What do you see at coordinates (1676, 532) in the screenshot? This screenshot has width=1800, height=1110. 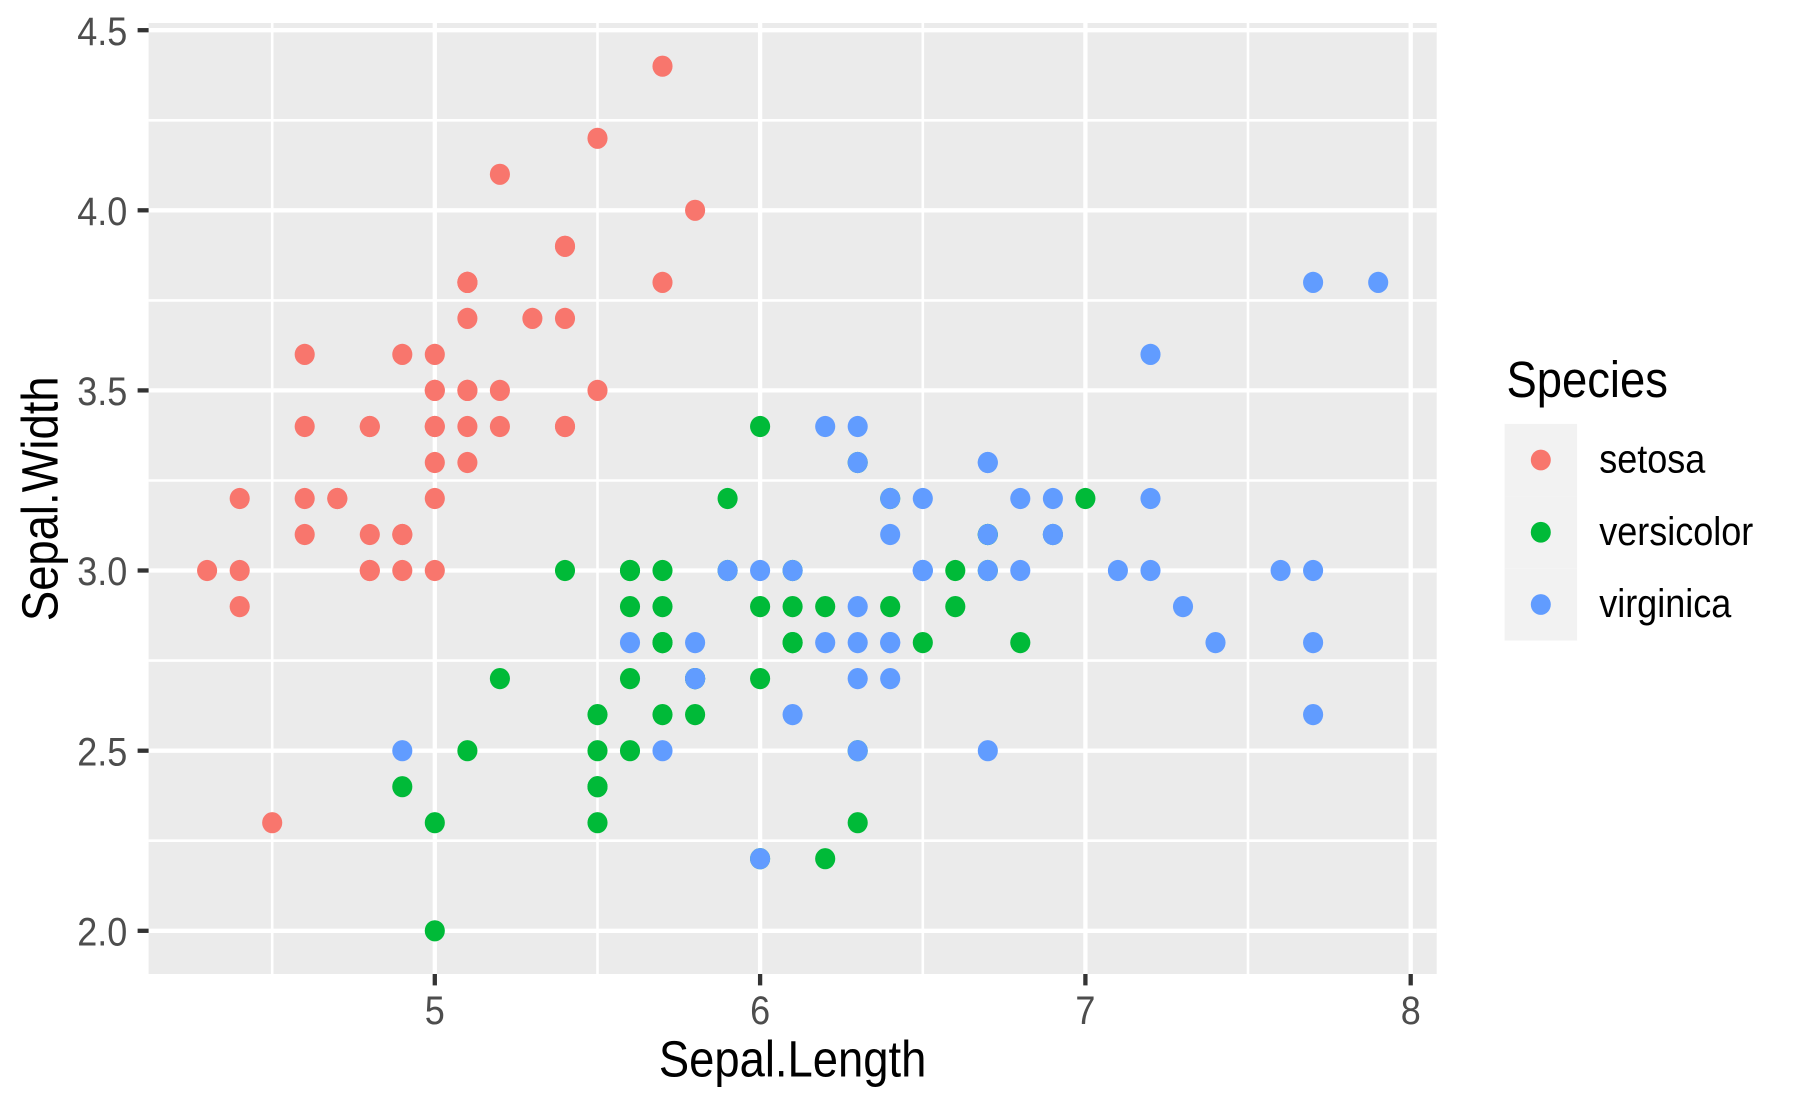 I see `svg-text: versicolor` at bounding box center [1676, 532].